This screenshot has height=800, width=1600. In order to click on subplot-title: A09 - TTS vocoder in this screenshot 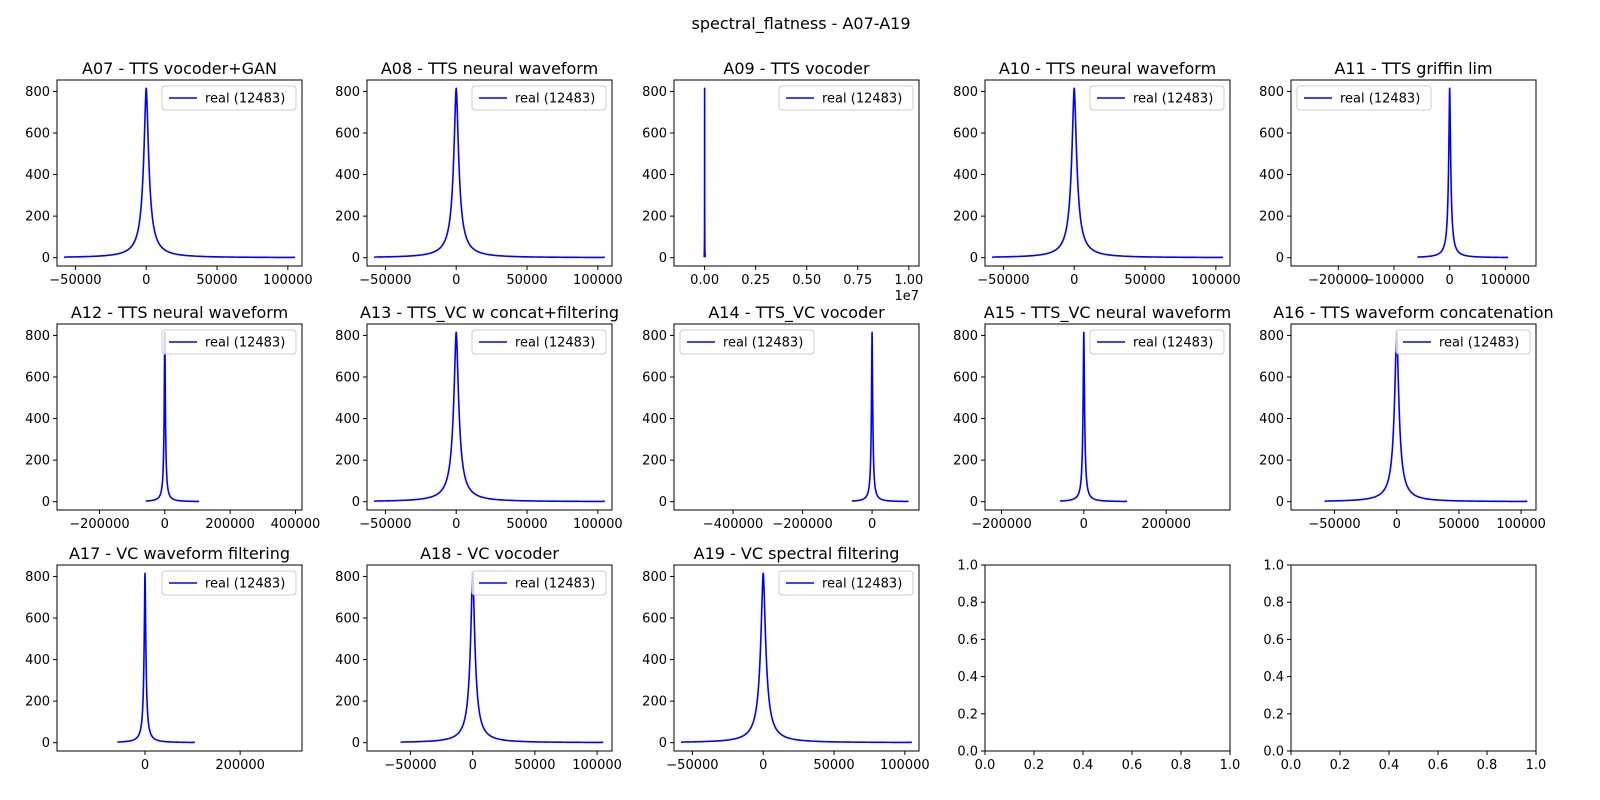, I will do `click(796, 68)`.